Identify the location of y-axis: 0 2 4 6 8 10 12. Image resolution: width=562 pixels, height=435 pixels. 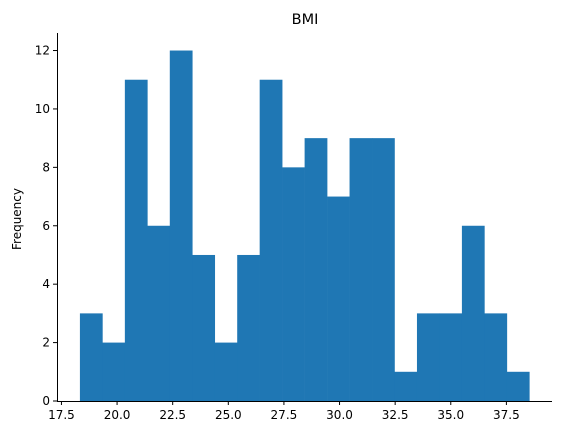
(46, 220).